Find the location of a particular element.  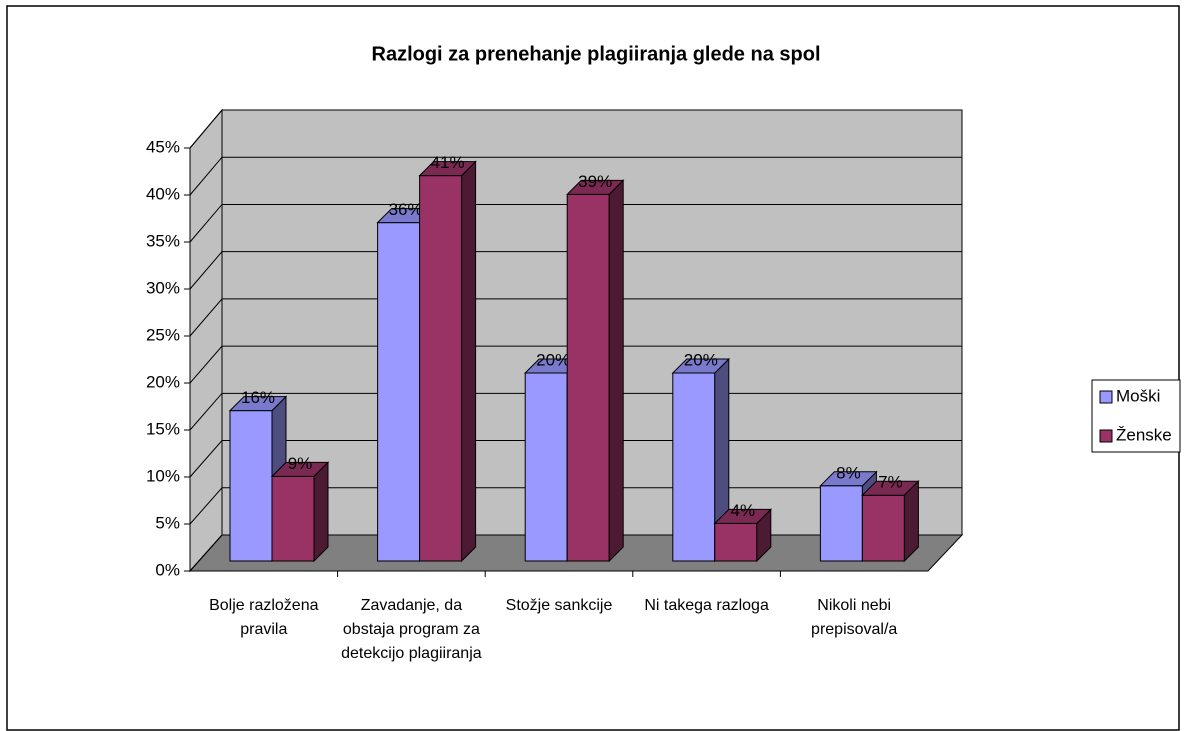

y-tick-label: 0% is located at coordinates (167, 569).